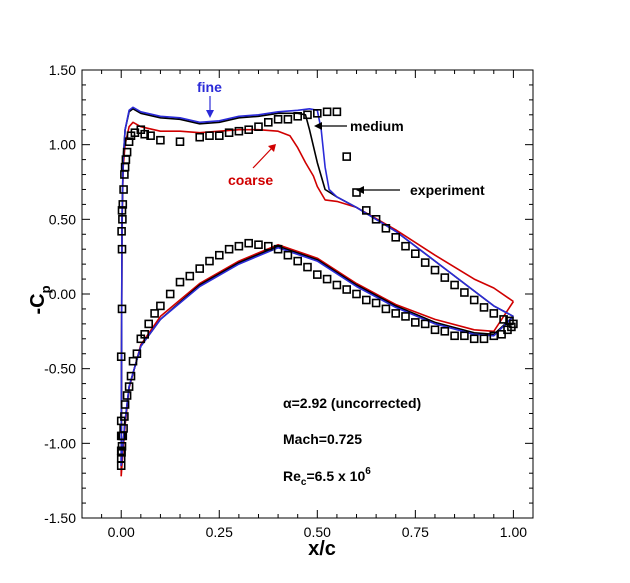 This screenshot has width=630, height=583. I want to click on annotation-experiment: experiment, so click(420, 190).